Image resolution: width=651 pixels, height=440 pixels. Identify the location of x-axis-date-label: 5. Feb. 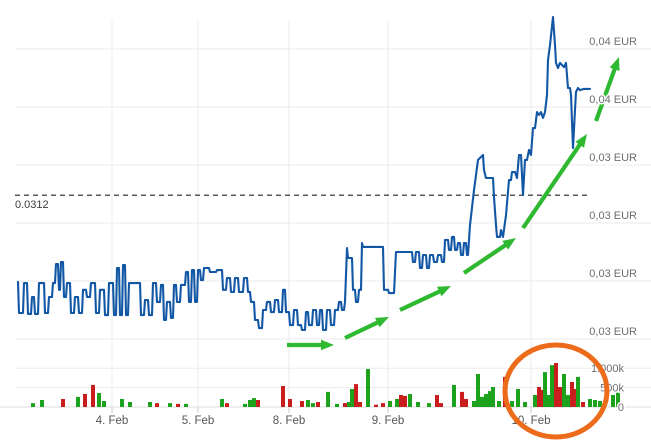
(198, 421).